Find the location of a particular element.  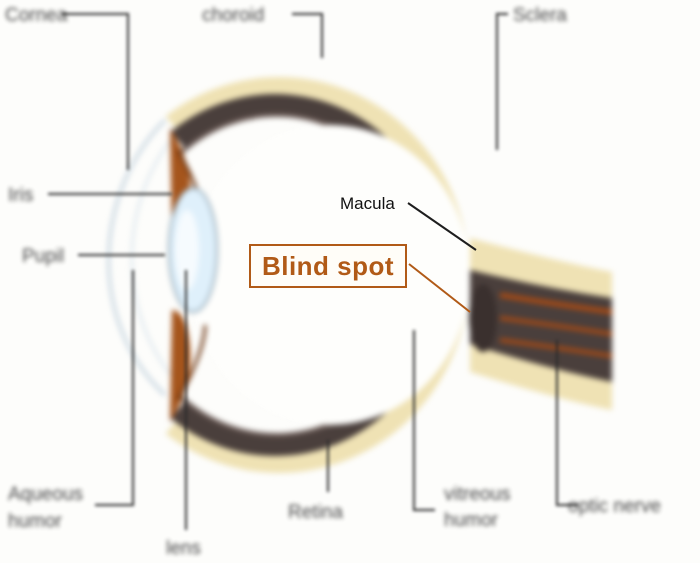

label-sclera: Sclera is located at coordinates (540, 15).